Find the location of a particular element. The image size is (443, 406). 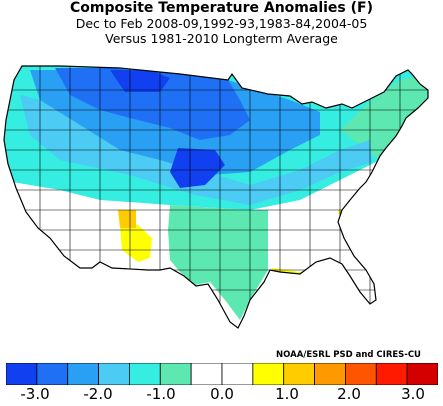

scale-tick-neg1: -1.0 is located at coordinates (161, 394).